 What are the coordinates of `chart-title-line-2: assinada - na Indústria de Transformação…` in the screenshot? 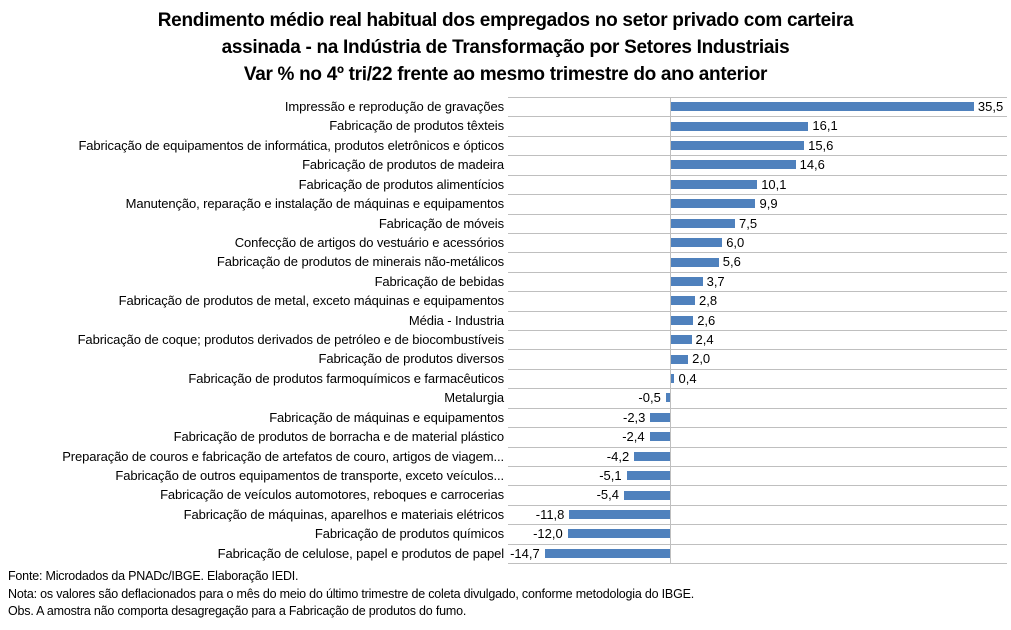 It's located at (505, 47).